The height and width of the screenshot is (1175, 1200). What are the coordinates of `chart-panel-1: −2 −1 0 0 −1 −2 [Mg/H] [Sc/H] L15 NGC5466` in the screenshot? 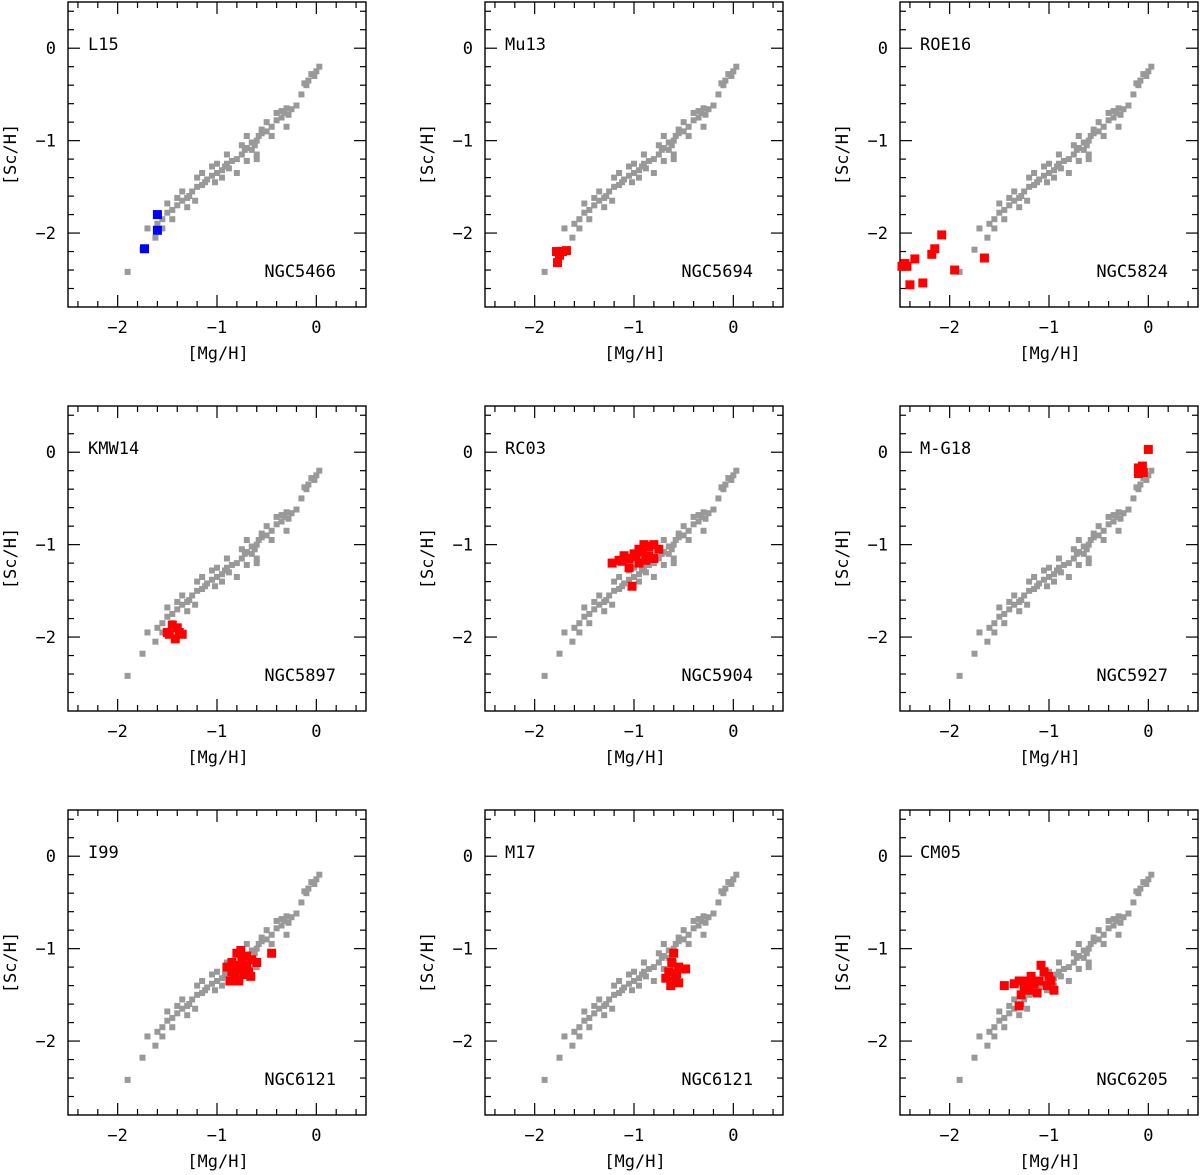 It's located at (184, 182).